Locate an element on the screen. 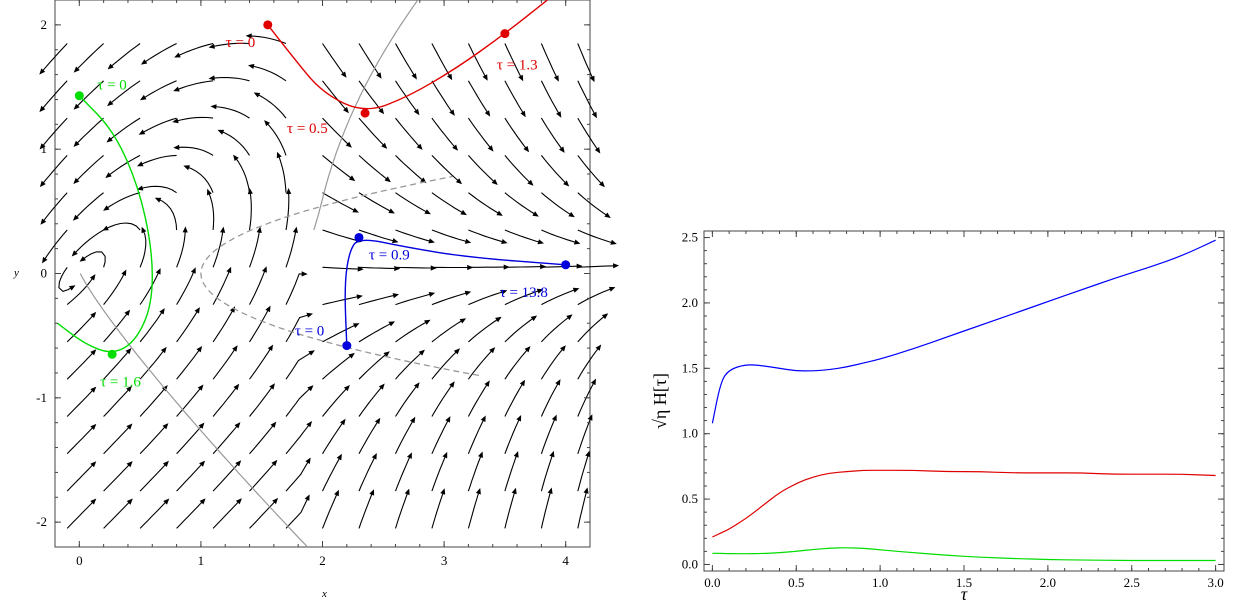 Image resolution: width=1241 pixels, height=609 pixels. right-y-tick-label: 2.5 is located at coordinates (690, 237).